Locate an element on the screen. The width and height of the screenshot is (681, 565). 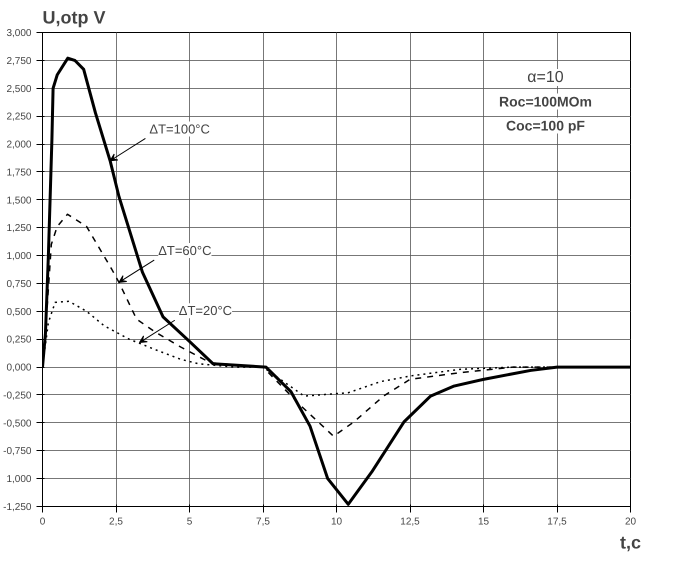
x-tick-label: 0 is located at coordinates (43, 522).